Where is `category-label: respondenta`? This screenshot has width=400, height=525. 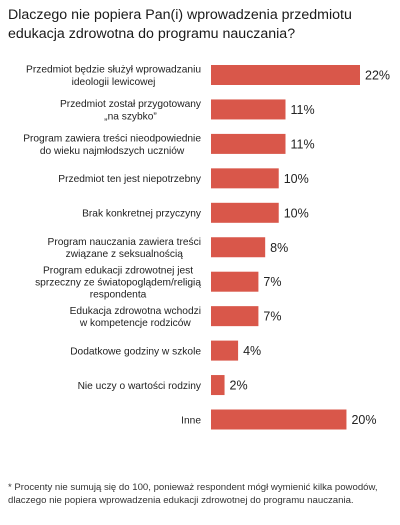 category-label: respondenta is located at coordinates (118, 295).